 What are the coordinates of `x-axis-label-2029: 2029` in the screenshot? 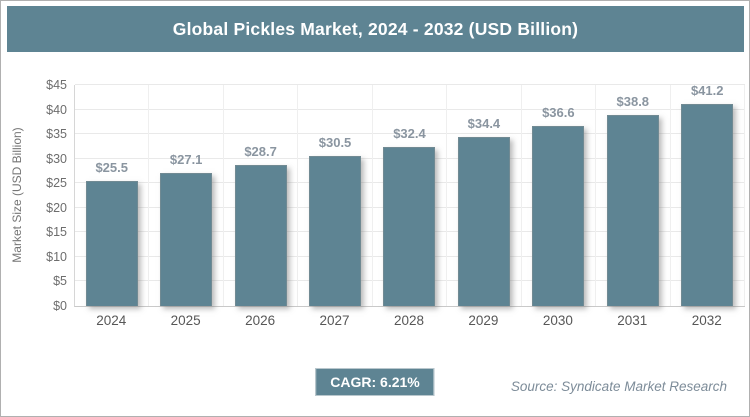 It's located at (483, 320).